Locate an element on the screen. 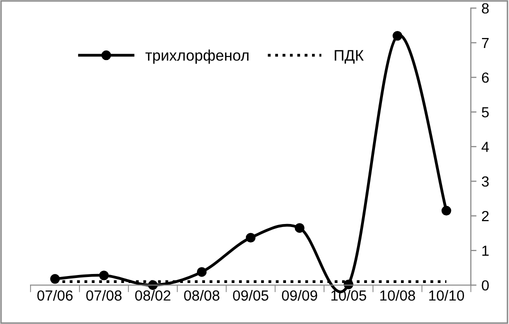 This screenshot has width=509, height=324. x-tick-label: 09/09 is located at coordinates (300, 295).